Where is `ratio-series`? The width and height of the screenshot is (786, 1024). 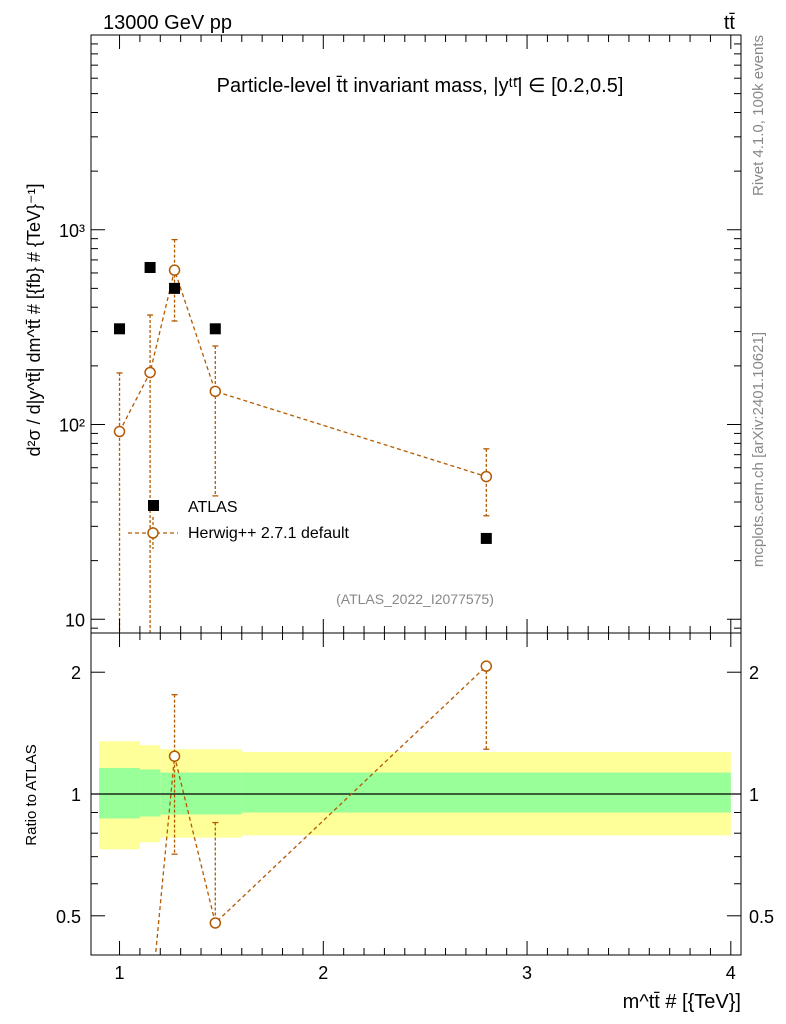 ratio-series is located at coordinates (323, 807).